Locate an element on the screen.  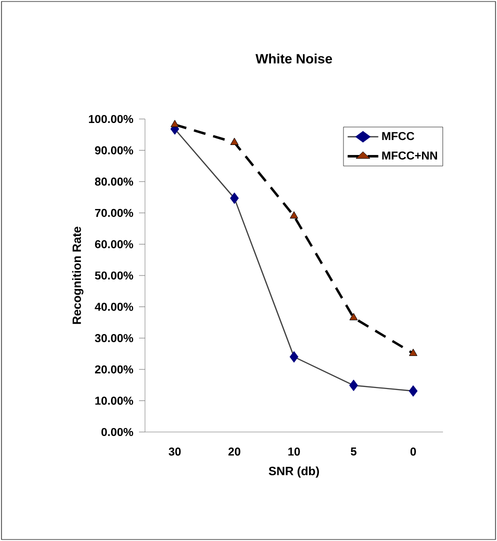
y-tick-label: 70.00% is located at coordinates (114, 212).